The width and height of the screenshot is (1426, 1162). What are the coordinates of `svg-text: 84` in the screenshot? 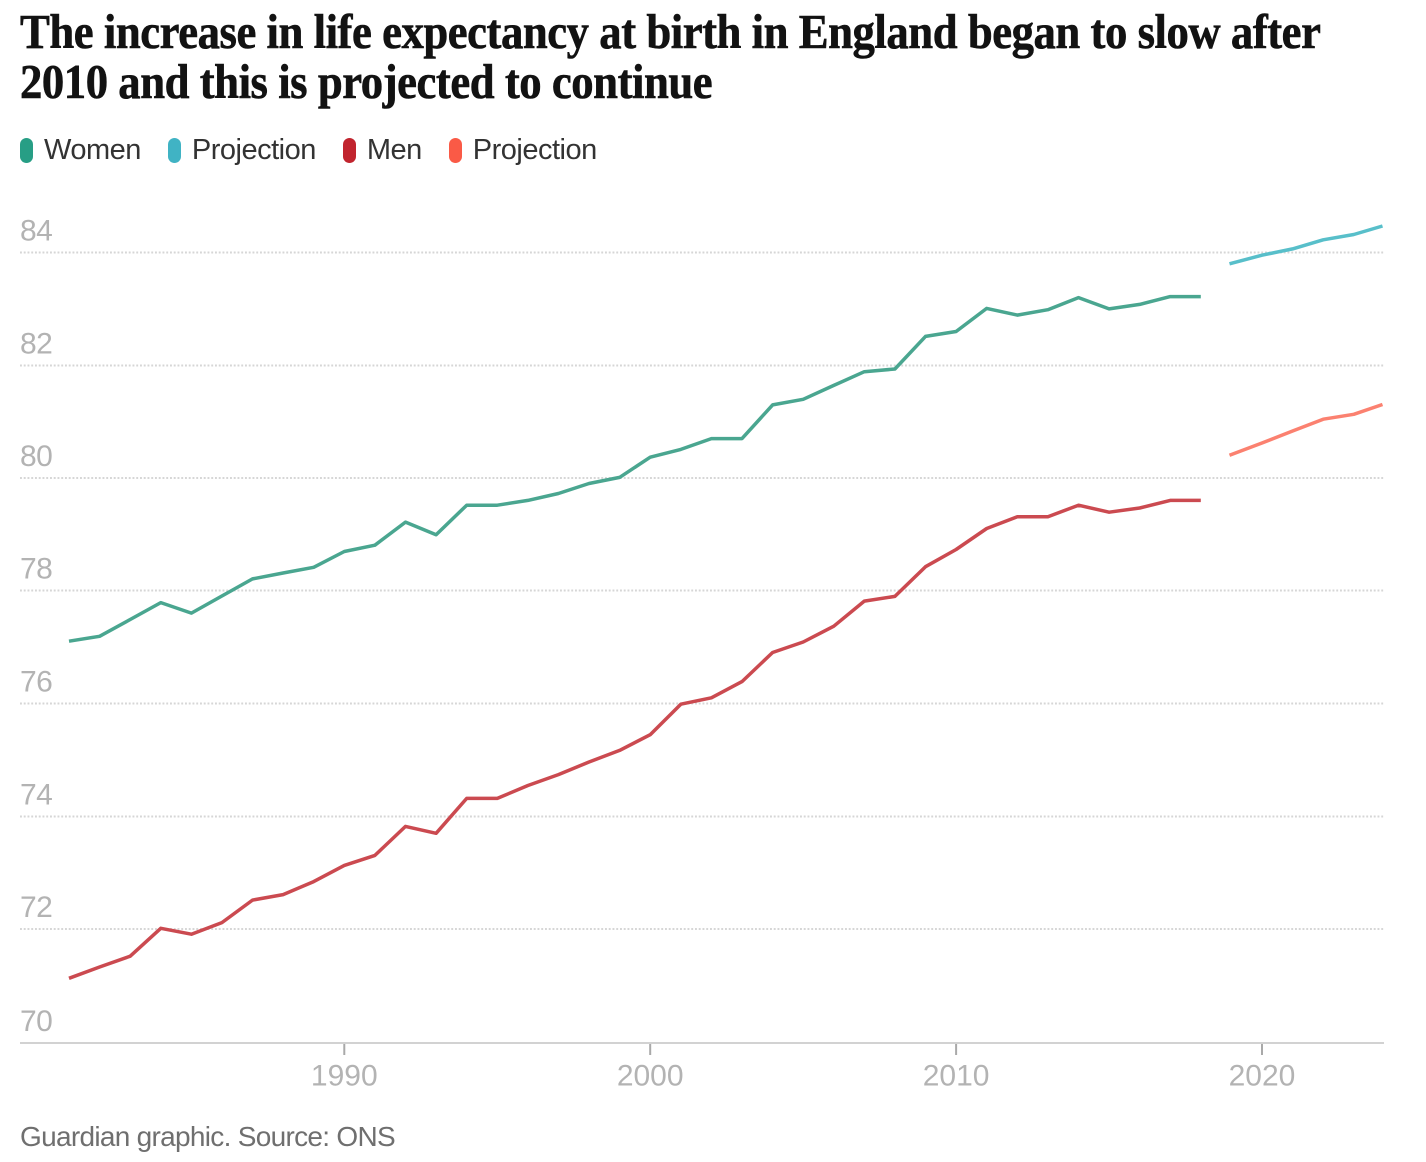 It's located at (36, 231).